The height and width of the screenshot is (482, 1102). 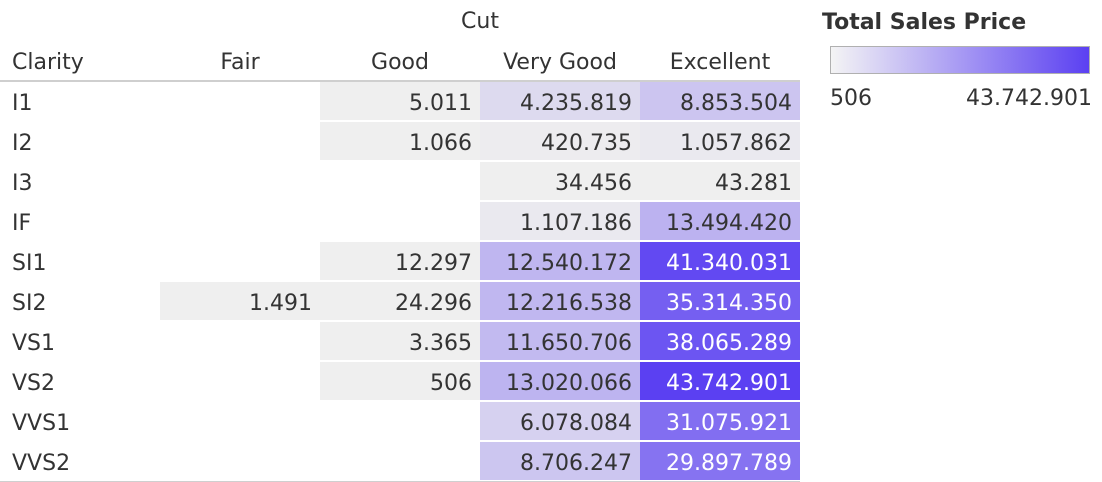 What do you see at coordinates (569, 303) in the screenshot?
I see `cell-value-label: 12.216.538` at bounding box center [569, 303].